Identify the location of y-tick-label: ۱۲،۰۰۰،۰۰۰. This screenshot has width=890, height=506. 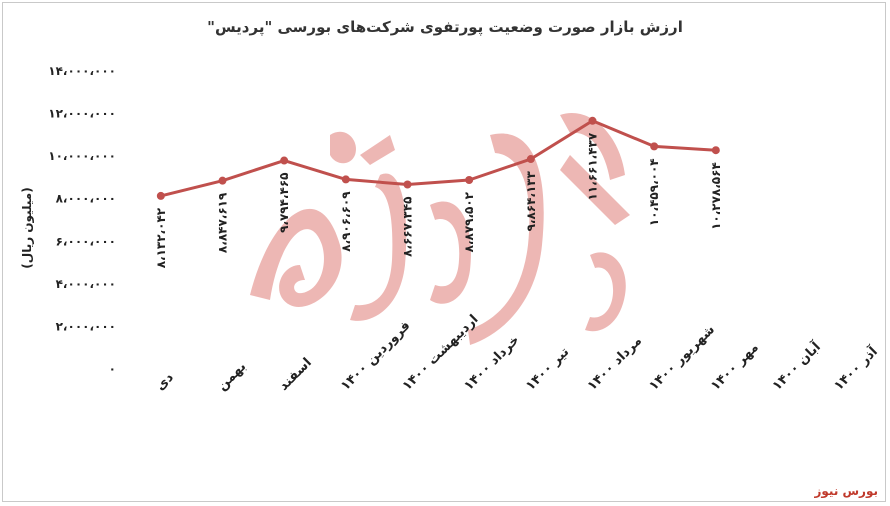
(82, 114).